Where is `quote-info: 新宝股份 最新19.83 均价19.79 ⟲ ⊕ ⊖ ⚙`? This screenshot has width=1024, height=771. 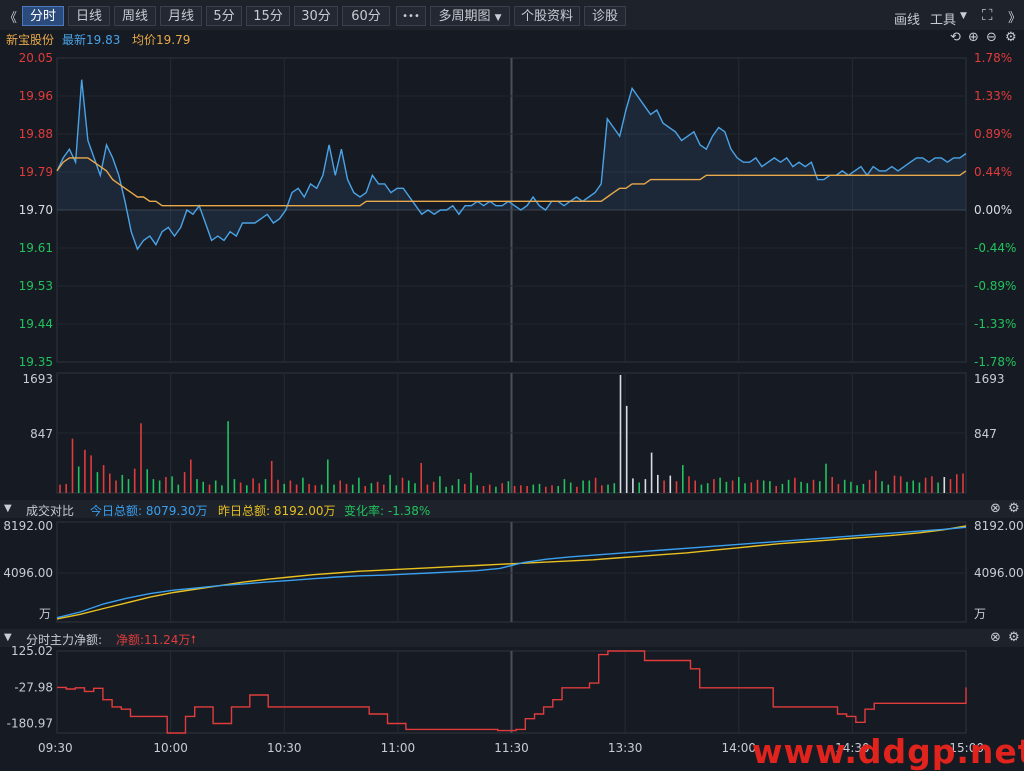
quote-info: 新宝股份 最新19.83 均价19.79 ⟲ ⊕ ⊖ ⚙ is located at coordinates (512, 39).